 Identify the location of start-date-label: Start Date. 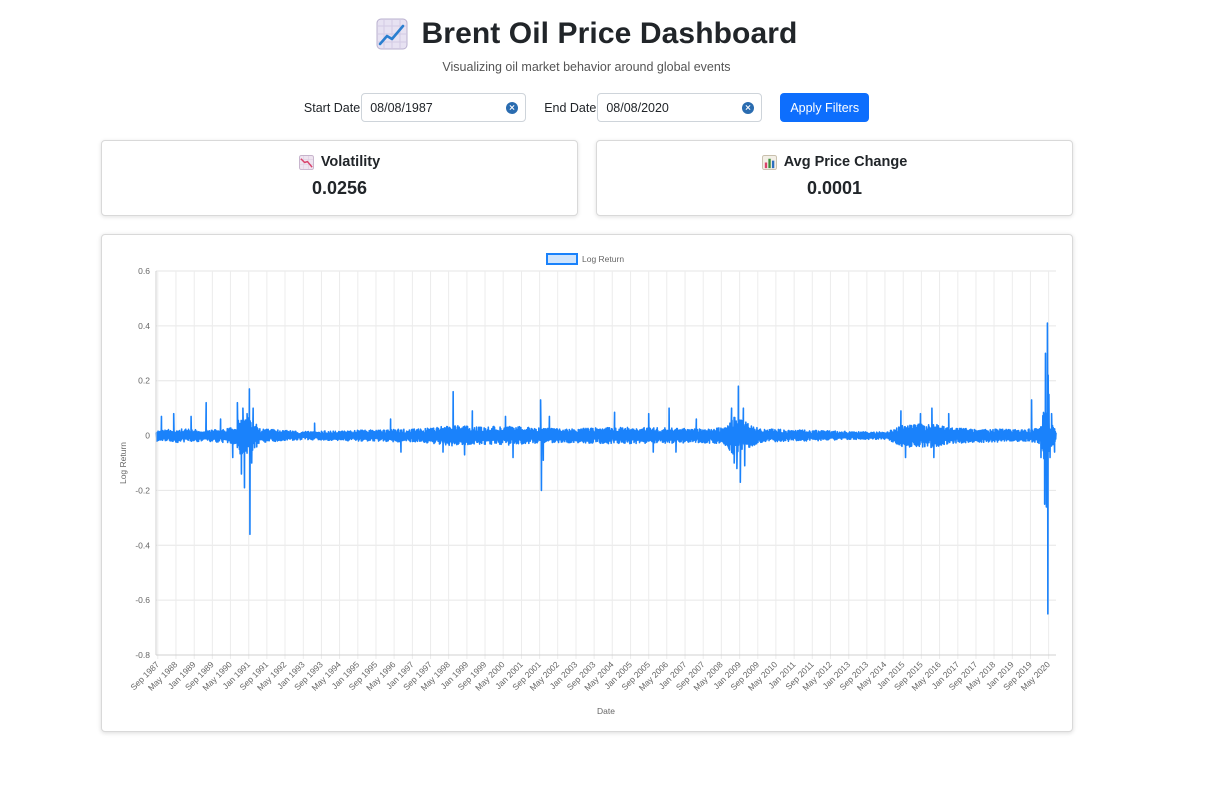
(332, 107).